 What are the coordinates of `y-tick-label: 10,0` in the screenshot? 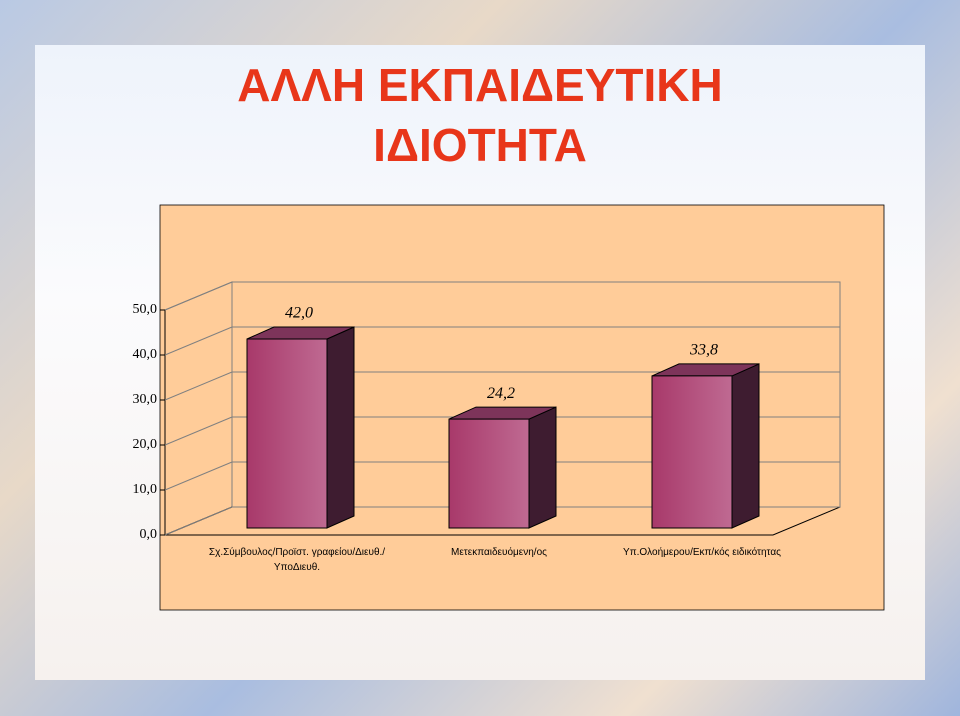 It's located at (145, 489).